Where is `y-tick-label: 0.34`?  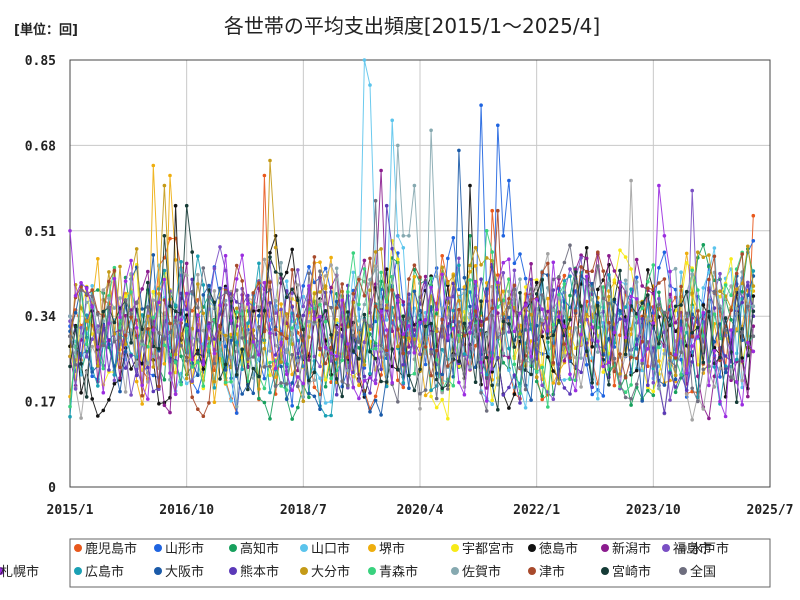
y-tick-label: 0.34 is located at coordinates (40, 317).